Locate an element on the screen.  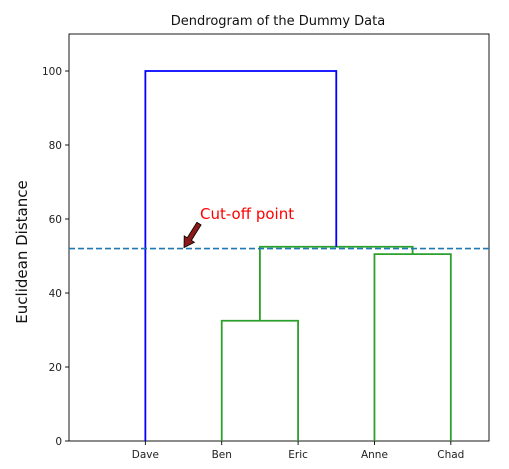
y-axis-label: Euclidean Distance is located at coordinates (22, 251).